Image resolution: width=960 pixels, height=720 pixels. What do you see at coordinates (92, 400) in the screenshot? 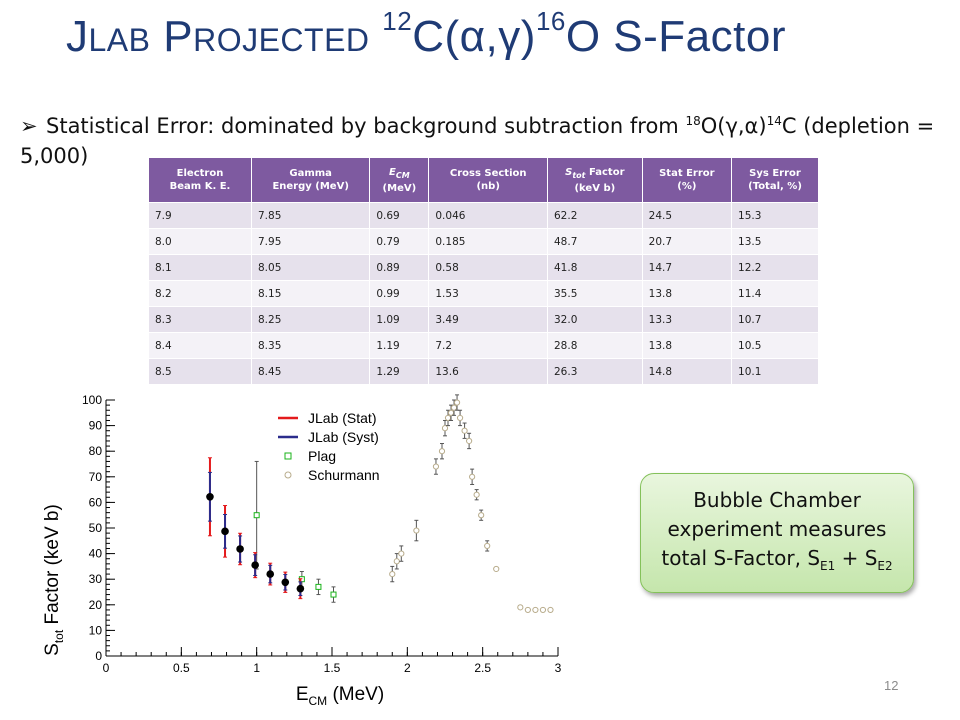
I see `y-tick-label: 100` at bounding box center [92, 400].